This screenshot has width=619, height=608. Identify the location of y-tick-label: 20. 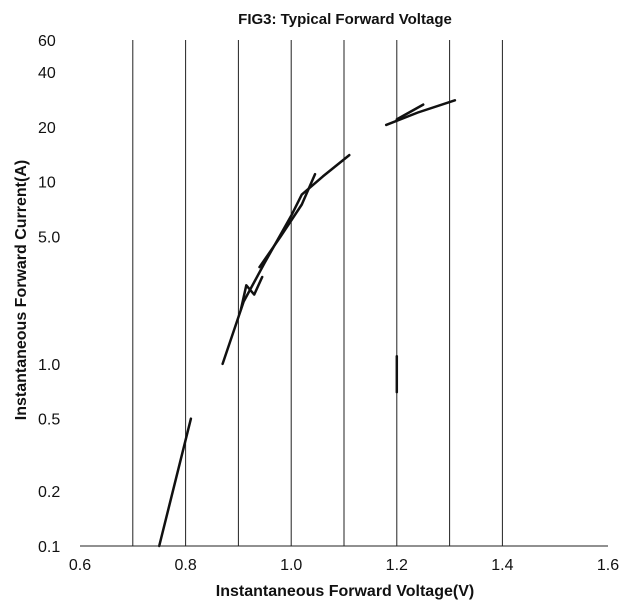
(47, 128).